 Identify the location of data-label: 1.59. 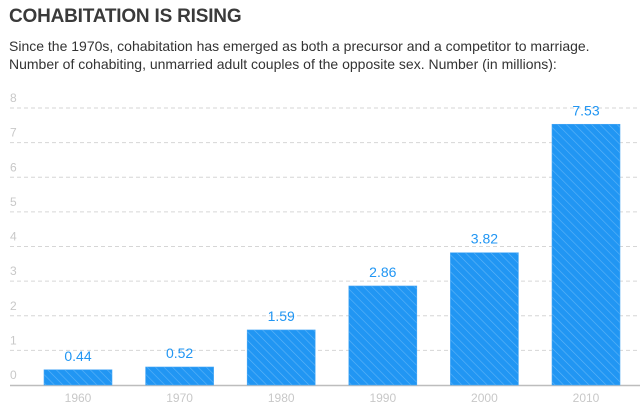
(281, 316).